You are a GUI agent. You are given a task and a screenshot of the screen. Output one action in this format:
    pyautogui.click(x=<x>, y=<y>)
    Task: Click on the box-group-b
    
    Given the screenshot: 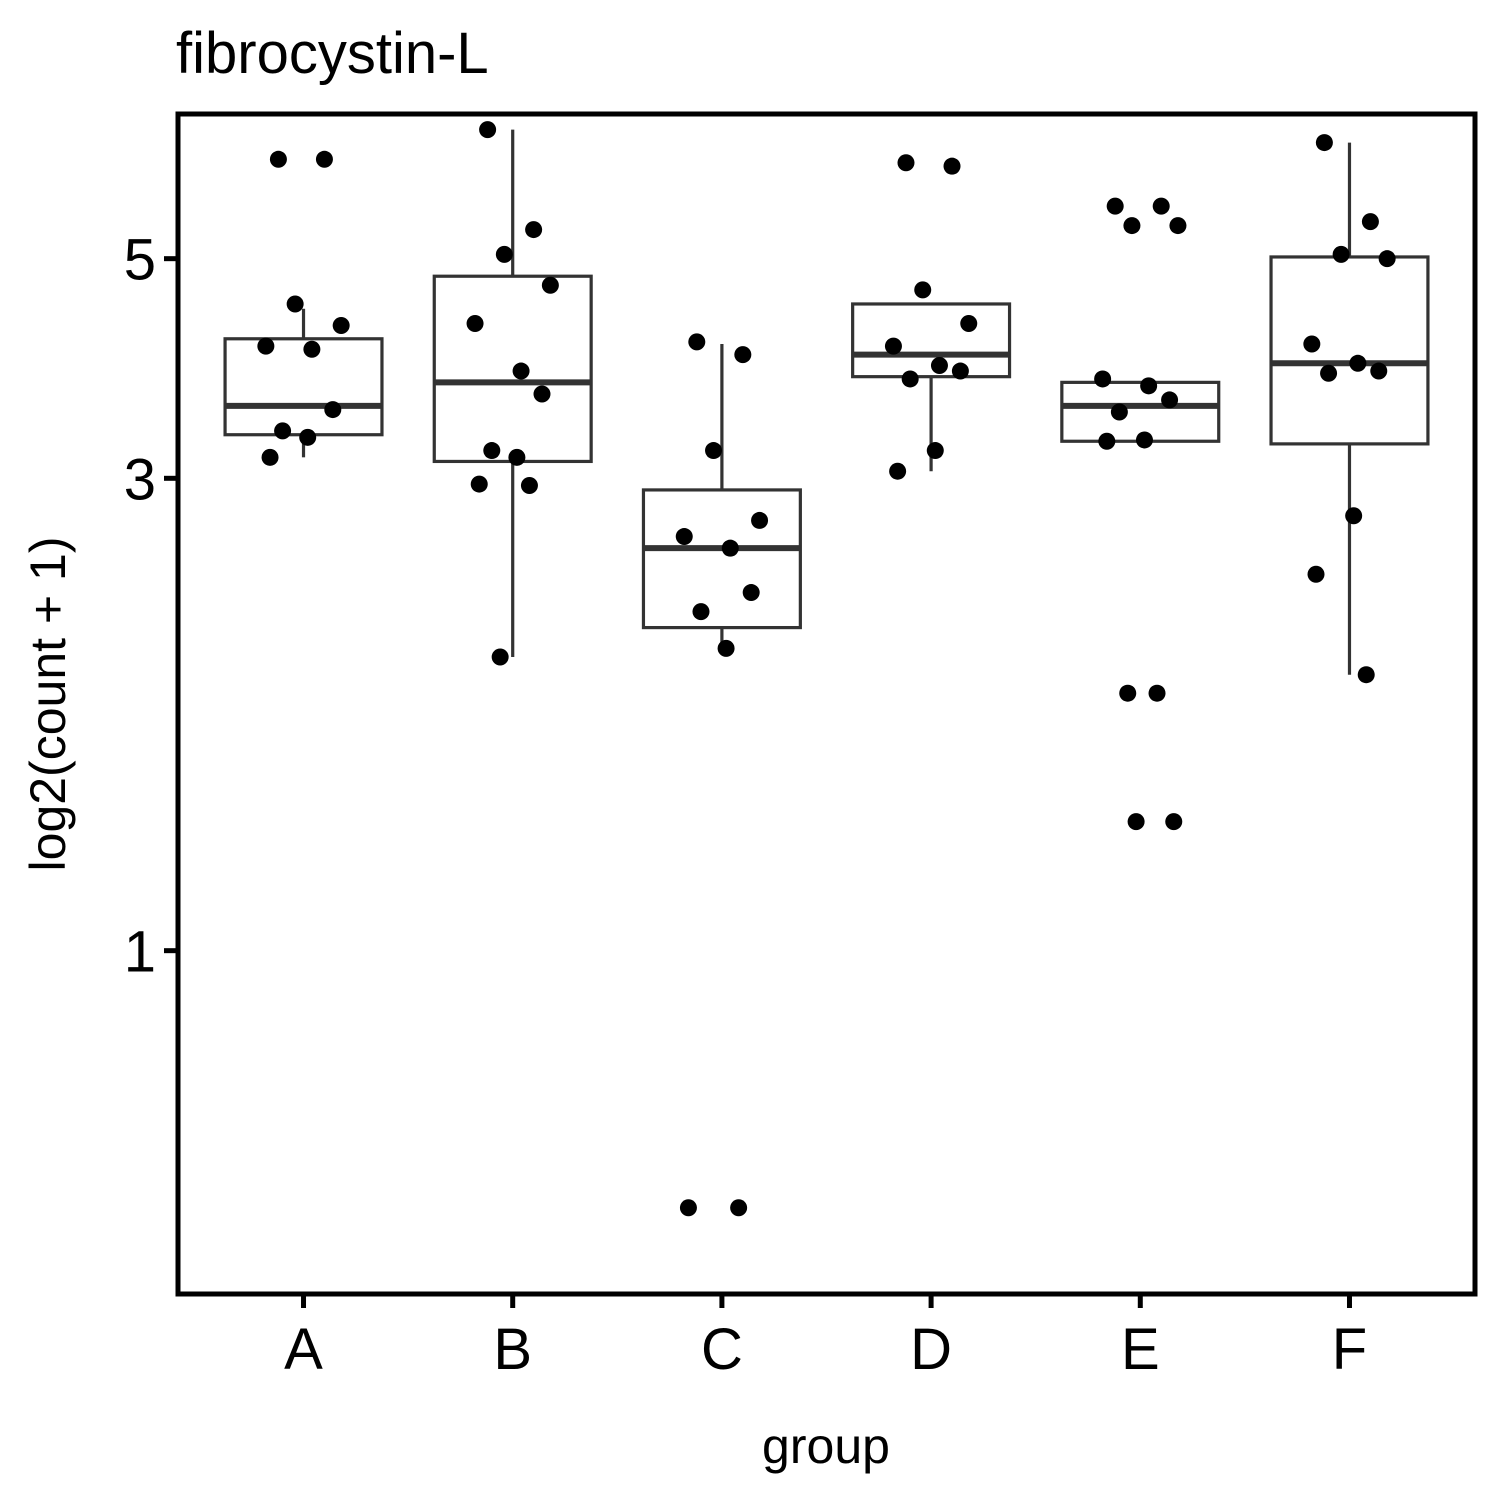 What is the action you would take?
    pyautogui.click(x=512, y=393)
    